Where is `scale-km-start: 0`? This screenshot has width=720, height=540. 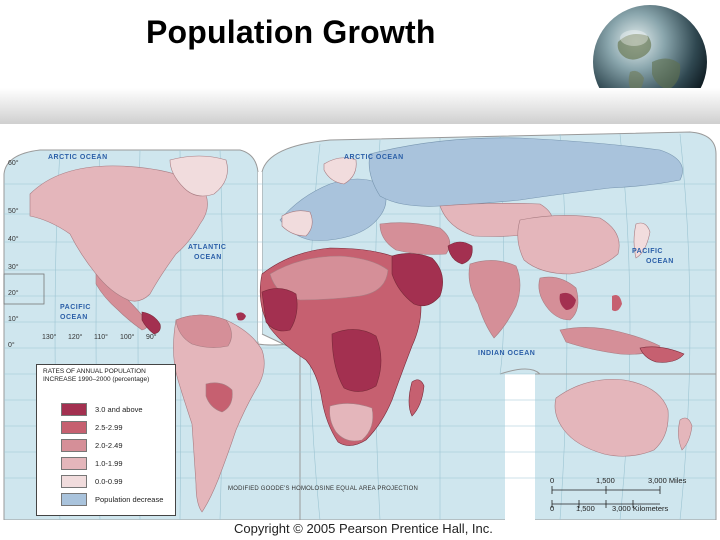
scale-km-start: 0 is located at coordinates (552, 508).